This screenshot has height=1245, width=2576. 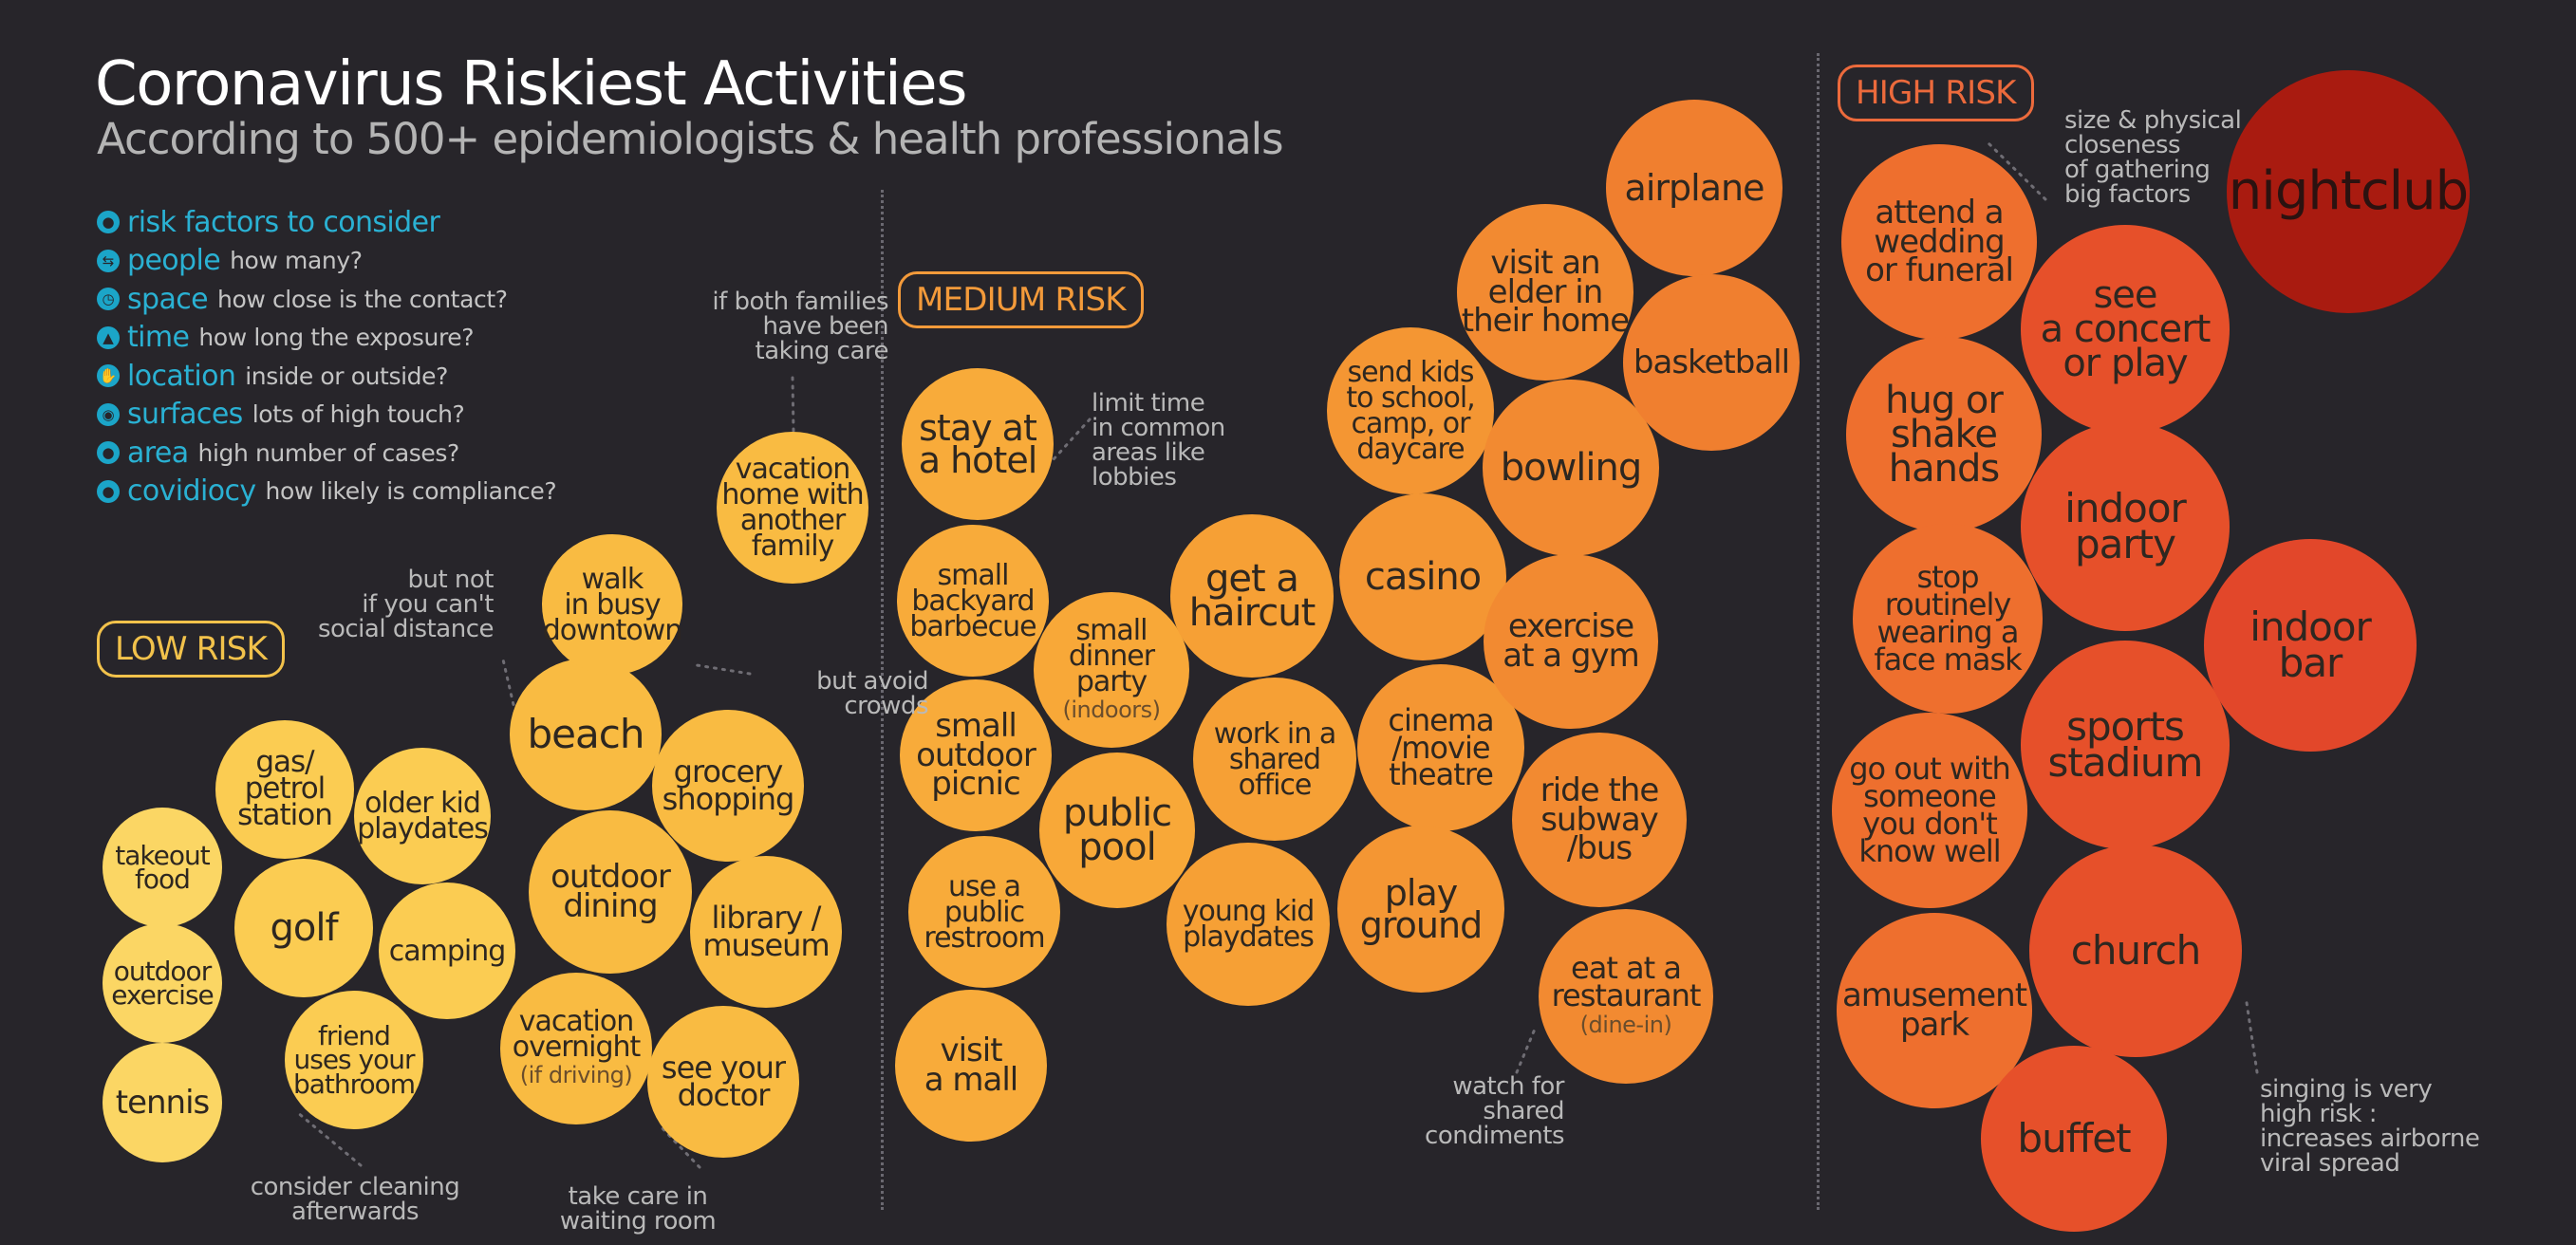 I want to click on legend-item-name: location, so click(x=181, y=376).